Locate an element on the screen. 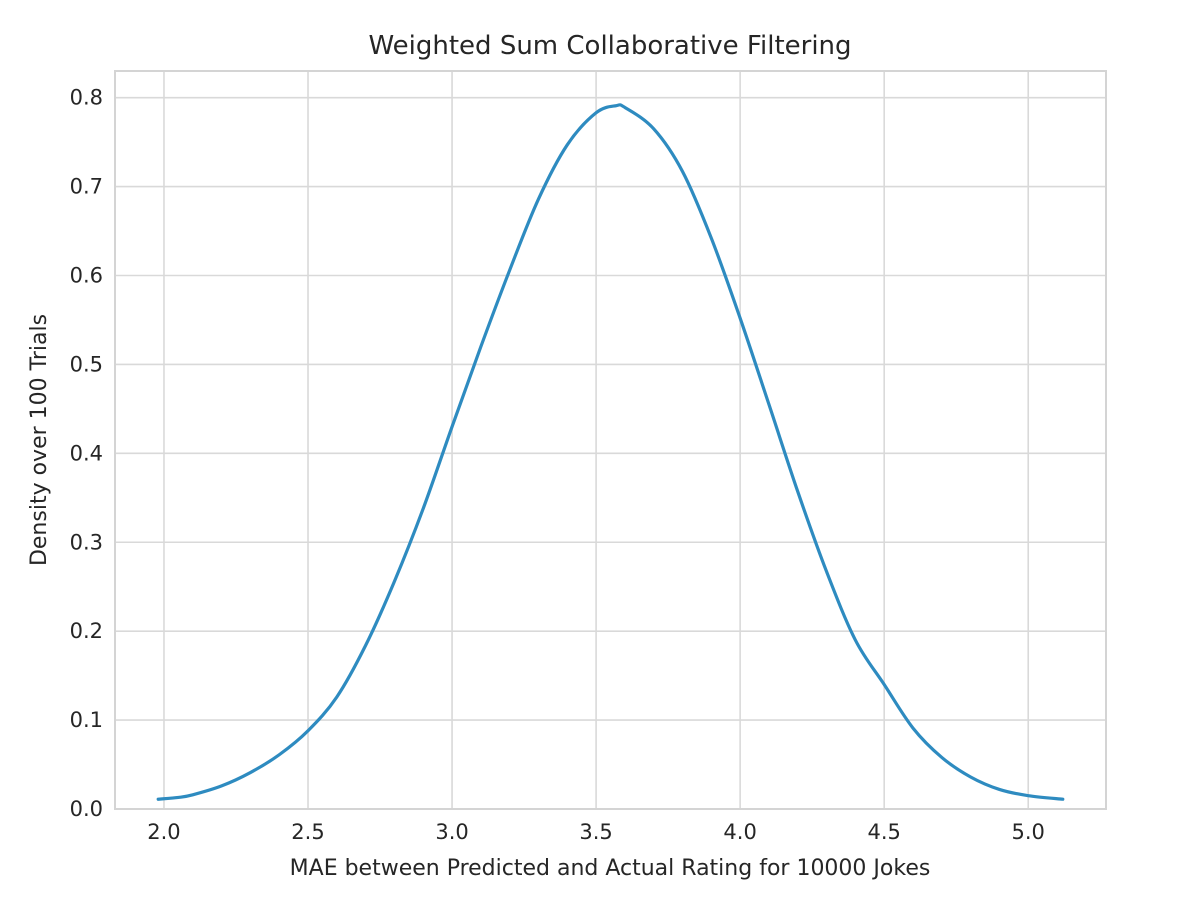 The image size is (1198, 906). x-tick-label: 3.5 is located at coordinates (595, 832).